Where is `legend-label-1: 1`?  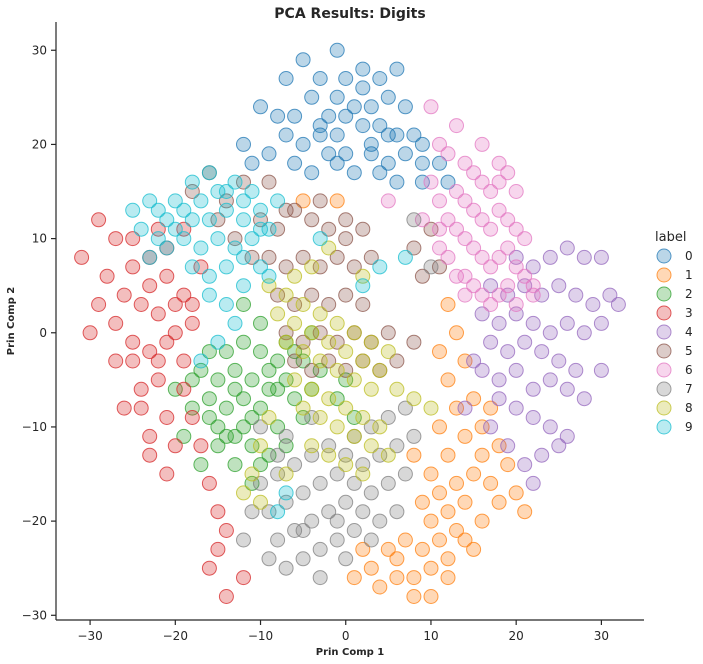
legend-label-1: 1 is located at coordinates (689, 275).